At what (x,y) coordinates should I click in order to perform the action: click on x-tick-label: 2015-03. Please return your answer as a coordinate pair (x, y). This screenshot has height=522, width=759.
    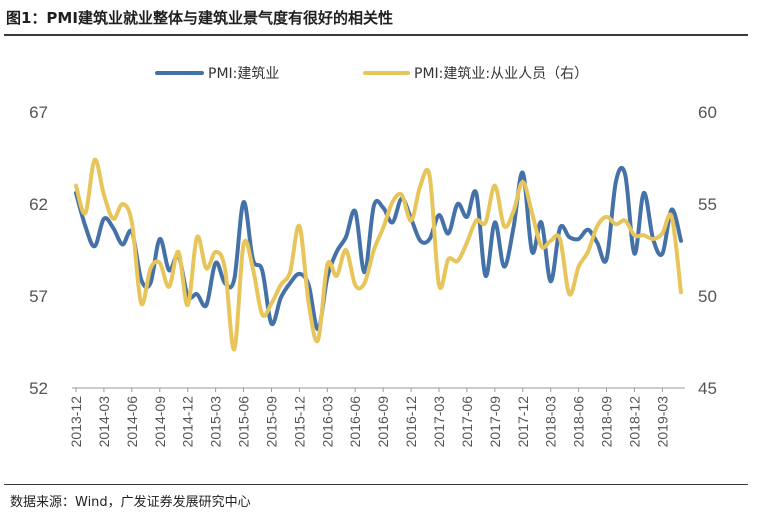
    Looking at the image, I should click on (216, 422).